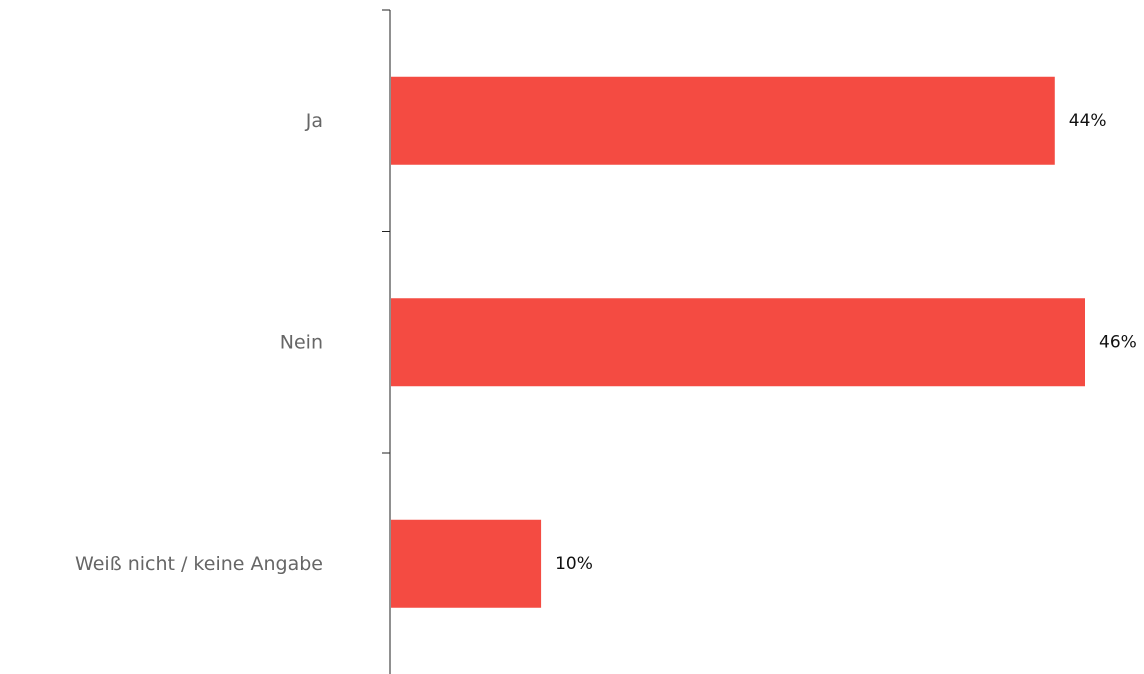  I want to click on category-label: Weiß nicht / keine Angabe, so click(199, 564).